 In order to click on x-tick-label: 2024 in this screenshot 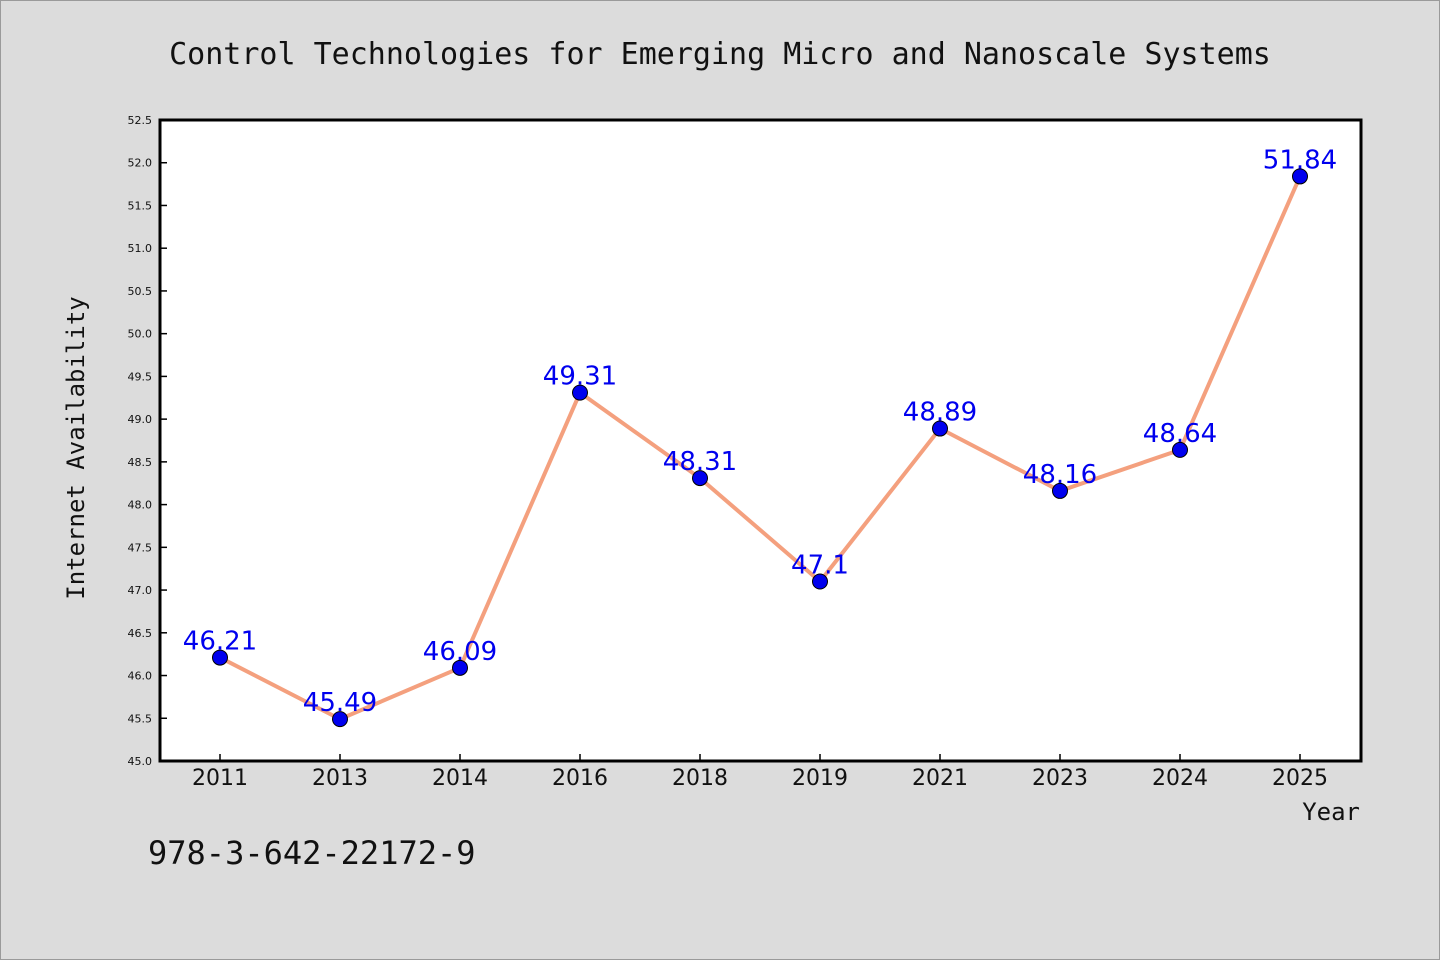, I will do `click(1180, 778)`.